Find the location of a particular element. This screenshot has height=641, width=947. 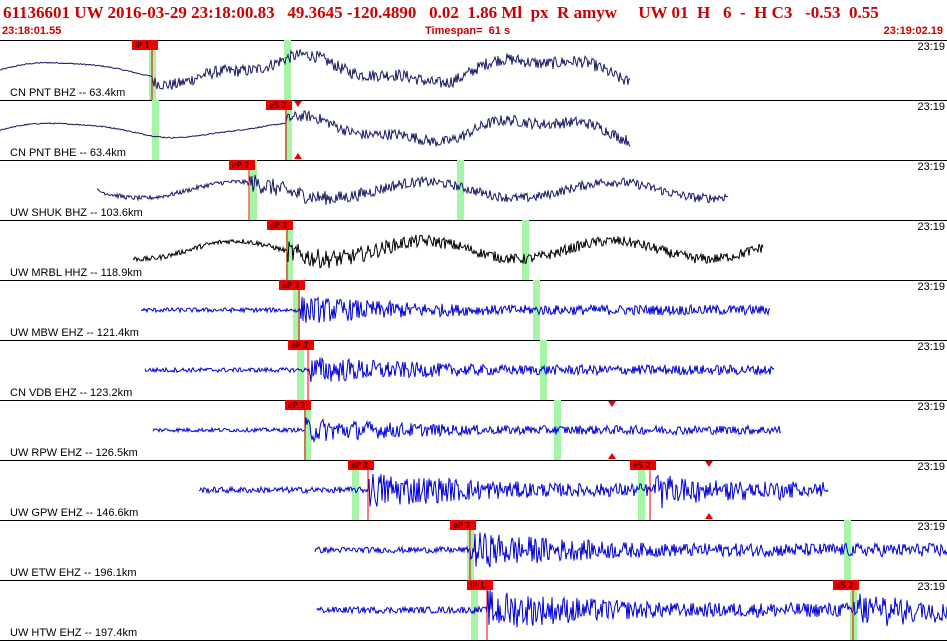

trace-panel: eP 2 eS 2 UW GPW EHZ -- 146.6km 23:19 is located at coordinates (473, 490).